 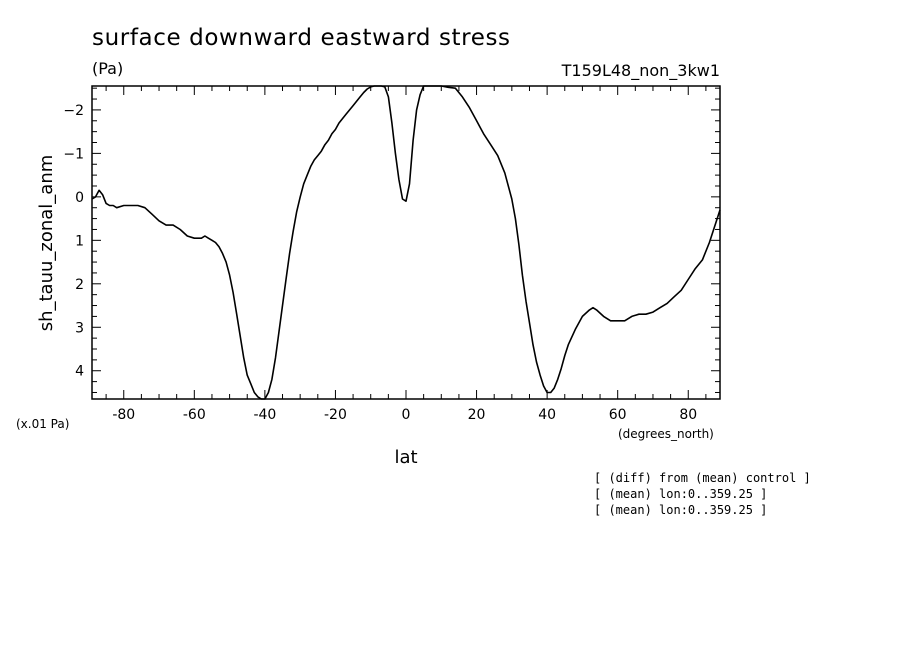 I want to click on y-tick-label: 2, so click(x=79, y=285).